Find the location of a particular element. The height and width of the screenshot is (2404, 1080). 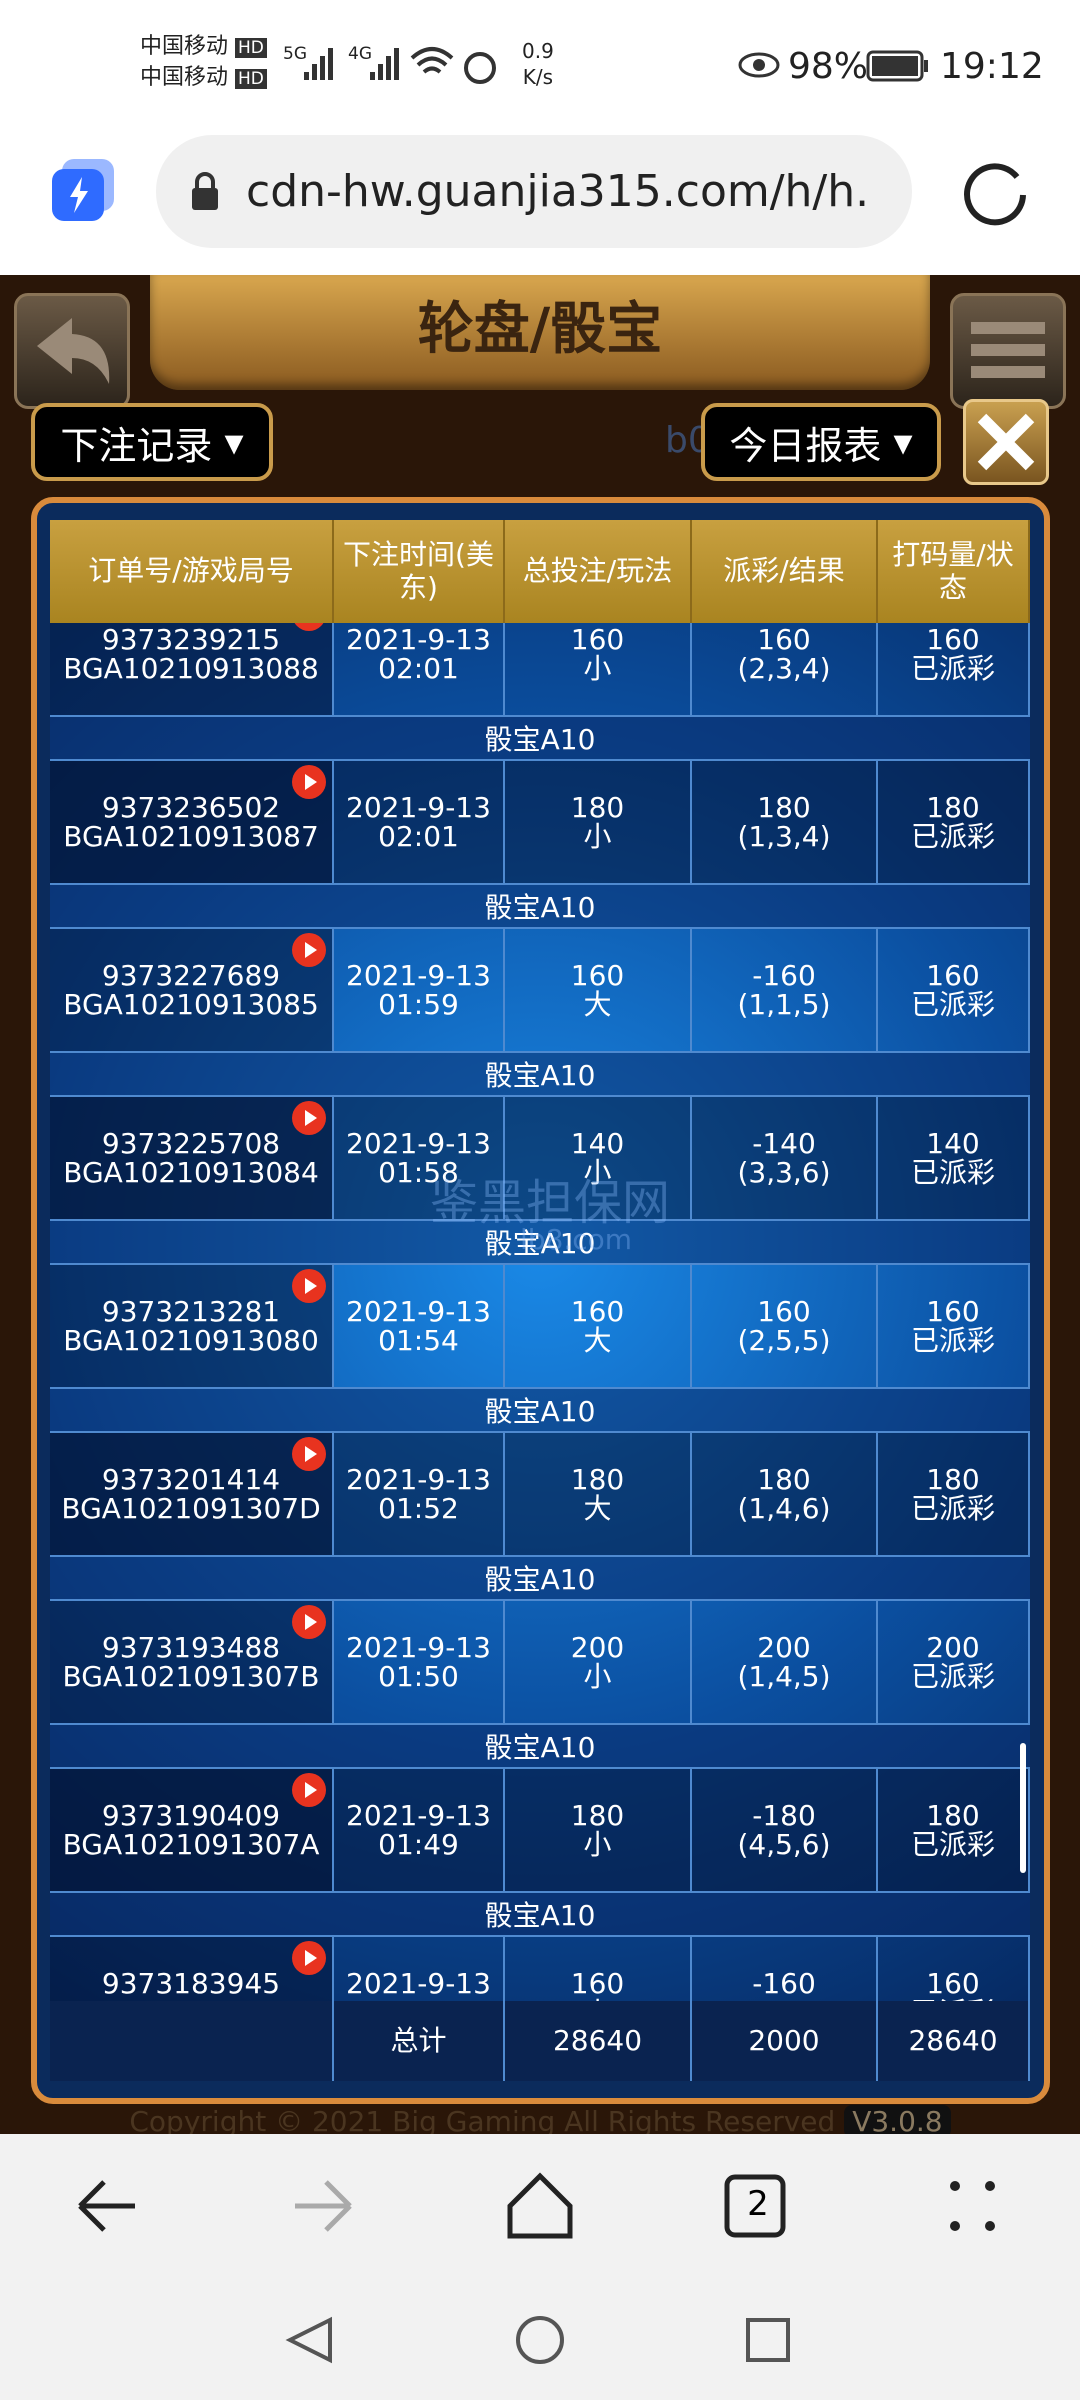

table-cell: 180 已派彩 is located at coordinates (954, 1830).